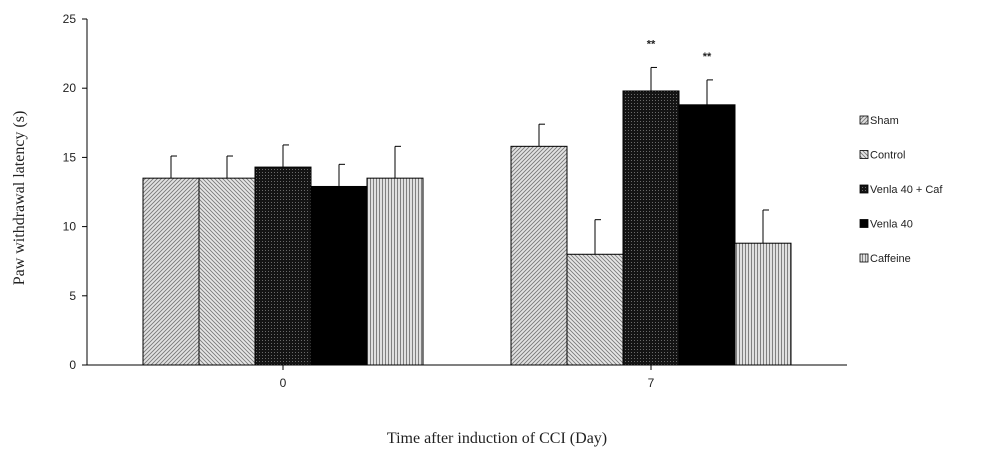 This screenshot has height=455, width=1000. Describe the element at coordinates (72, 296) in the screenshot. I see `y-tick-label: 5` at that location.